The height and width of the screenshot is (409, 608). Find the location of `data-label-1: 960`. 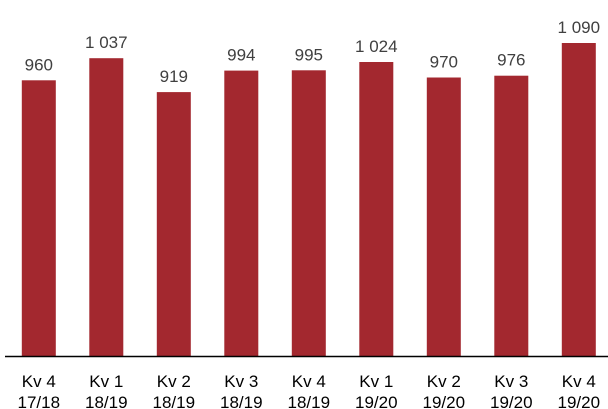

data-label-1: 960 is located at coordinates (39, 64).